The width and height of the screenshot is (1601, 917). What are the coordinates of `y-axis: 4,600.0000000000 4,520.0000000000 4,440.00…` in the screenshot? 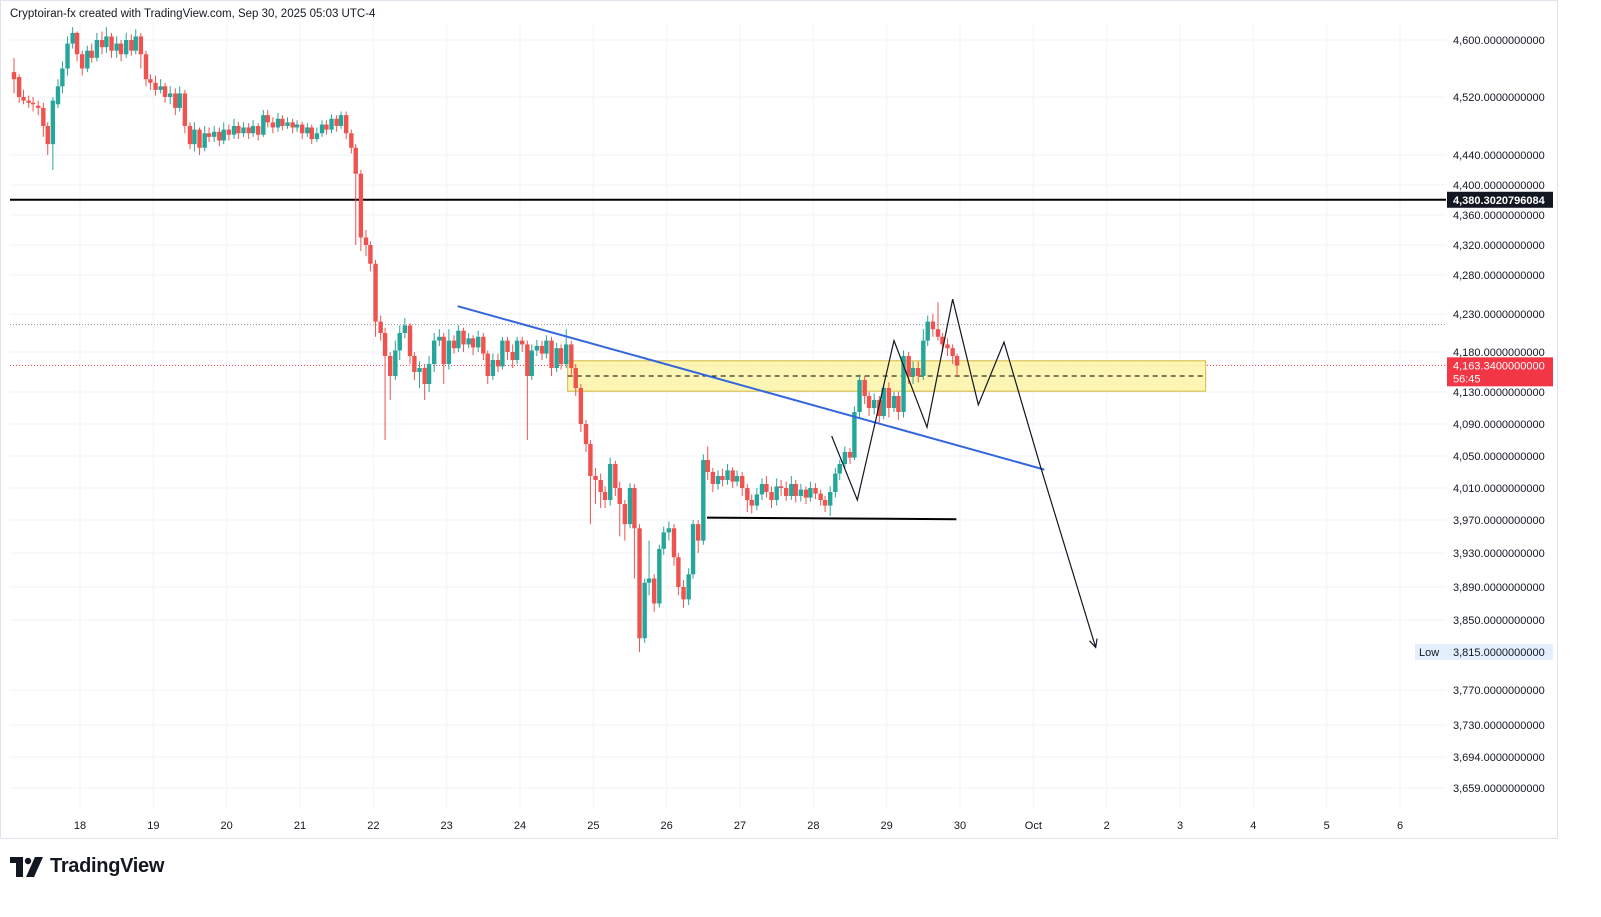 It's located at (1499, 415).